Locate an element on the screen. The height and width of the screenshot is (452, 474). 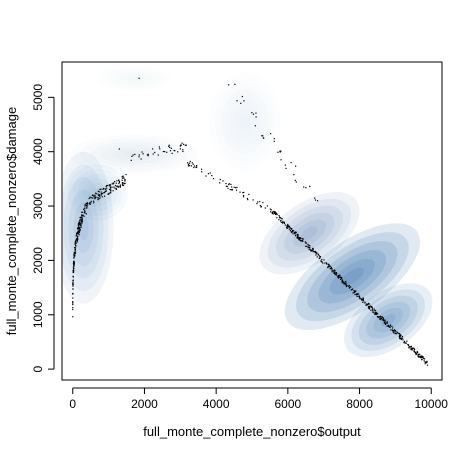
y-tick-label: 1000 is located at coordinates (38, 314).